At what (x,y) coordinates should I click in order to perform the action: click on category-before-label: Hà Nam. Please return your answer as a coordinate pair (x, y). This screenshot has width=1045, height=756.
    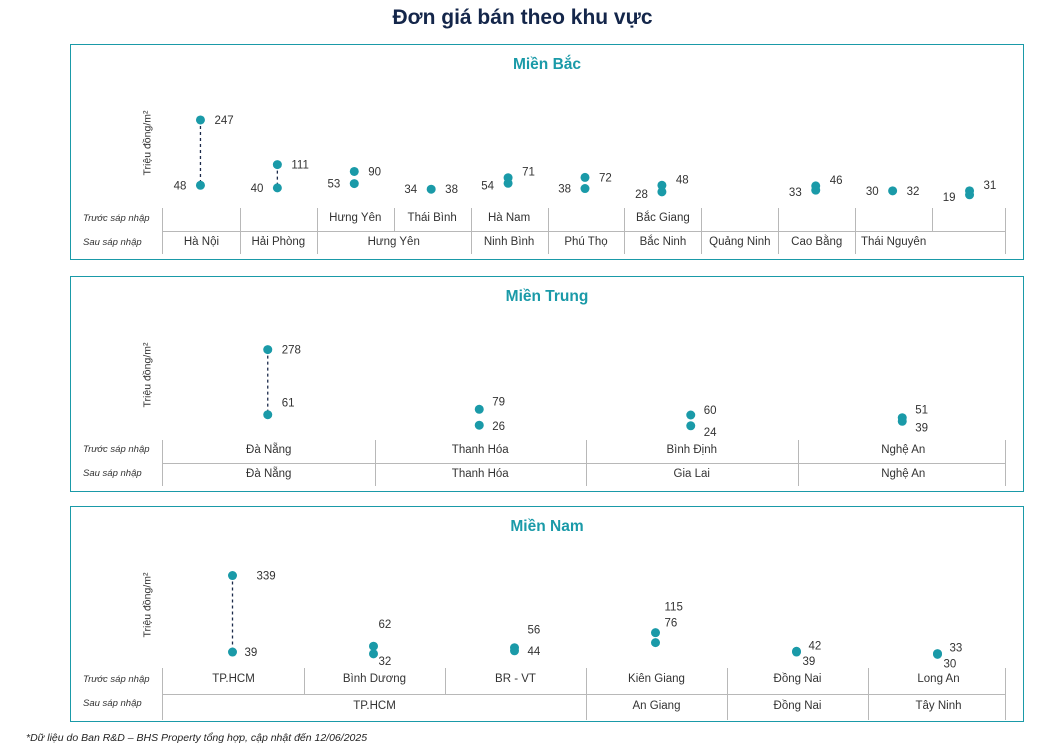
    Looking at the image, I should click on (509, 217).